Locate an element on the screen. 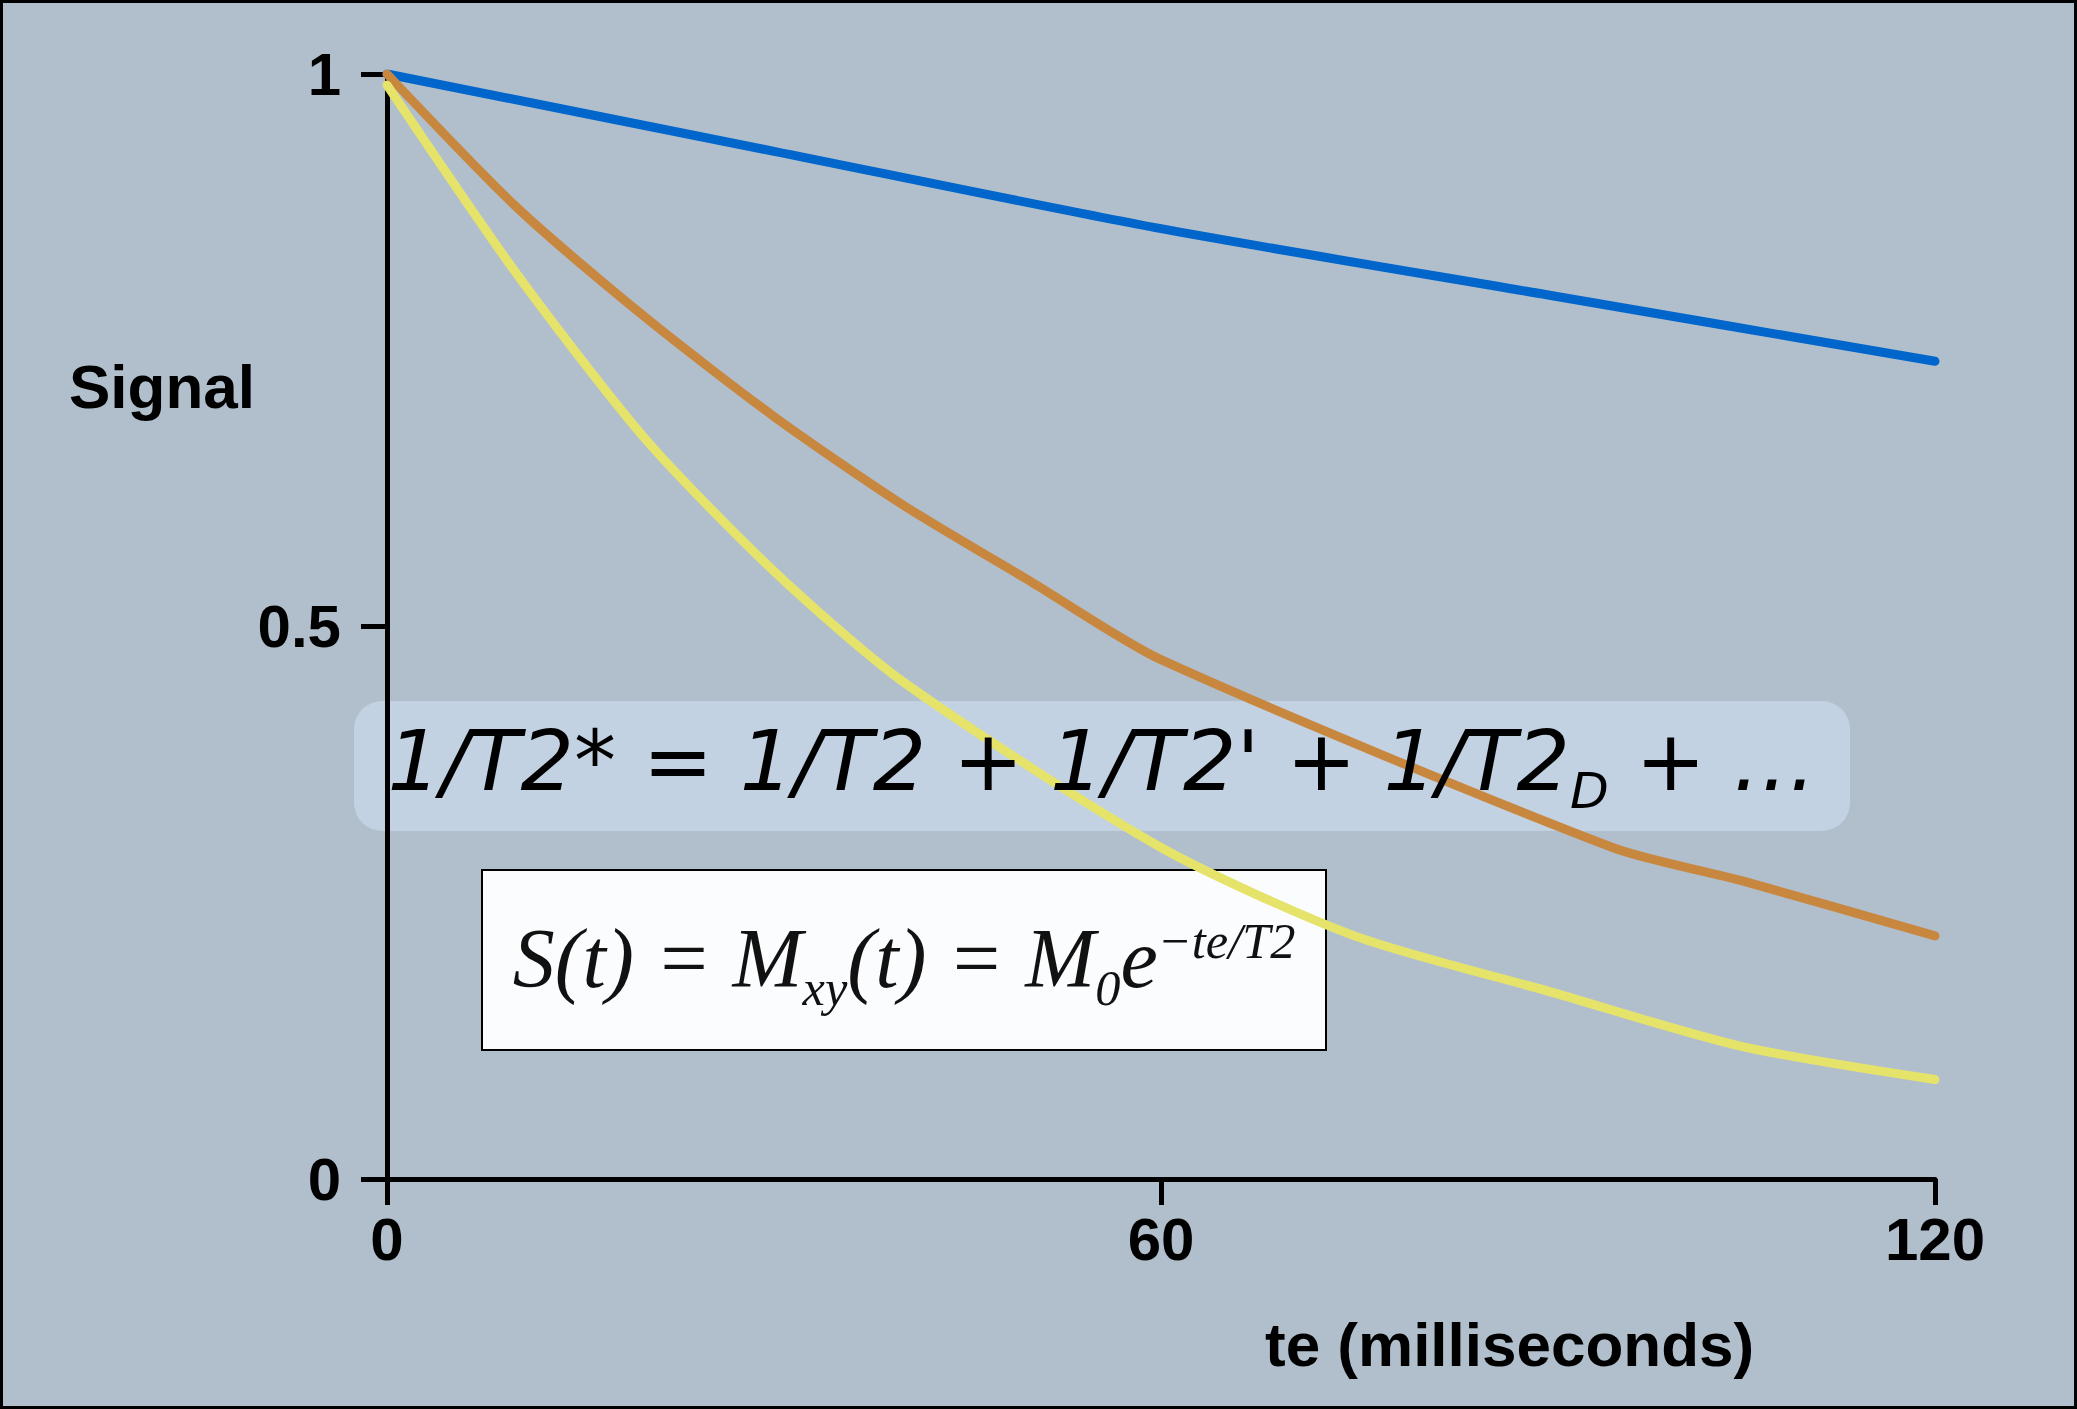 This screenshot has width=2077, height=1409. x-axis-title: te (milliseconds) is located at coordinates (1510, 1344).